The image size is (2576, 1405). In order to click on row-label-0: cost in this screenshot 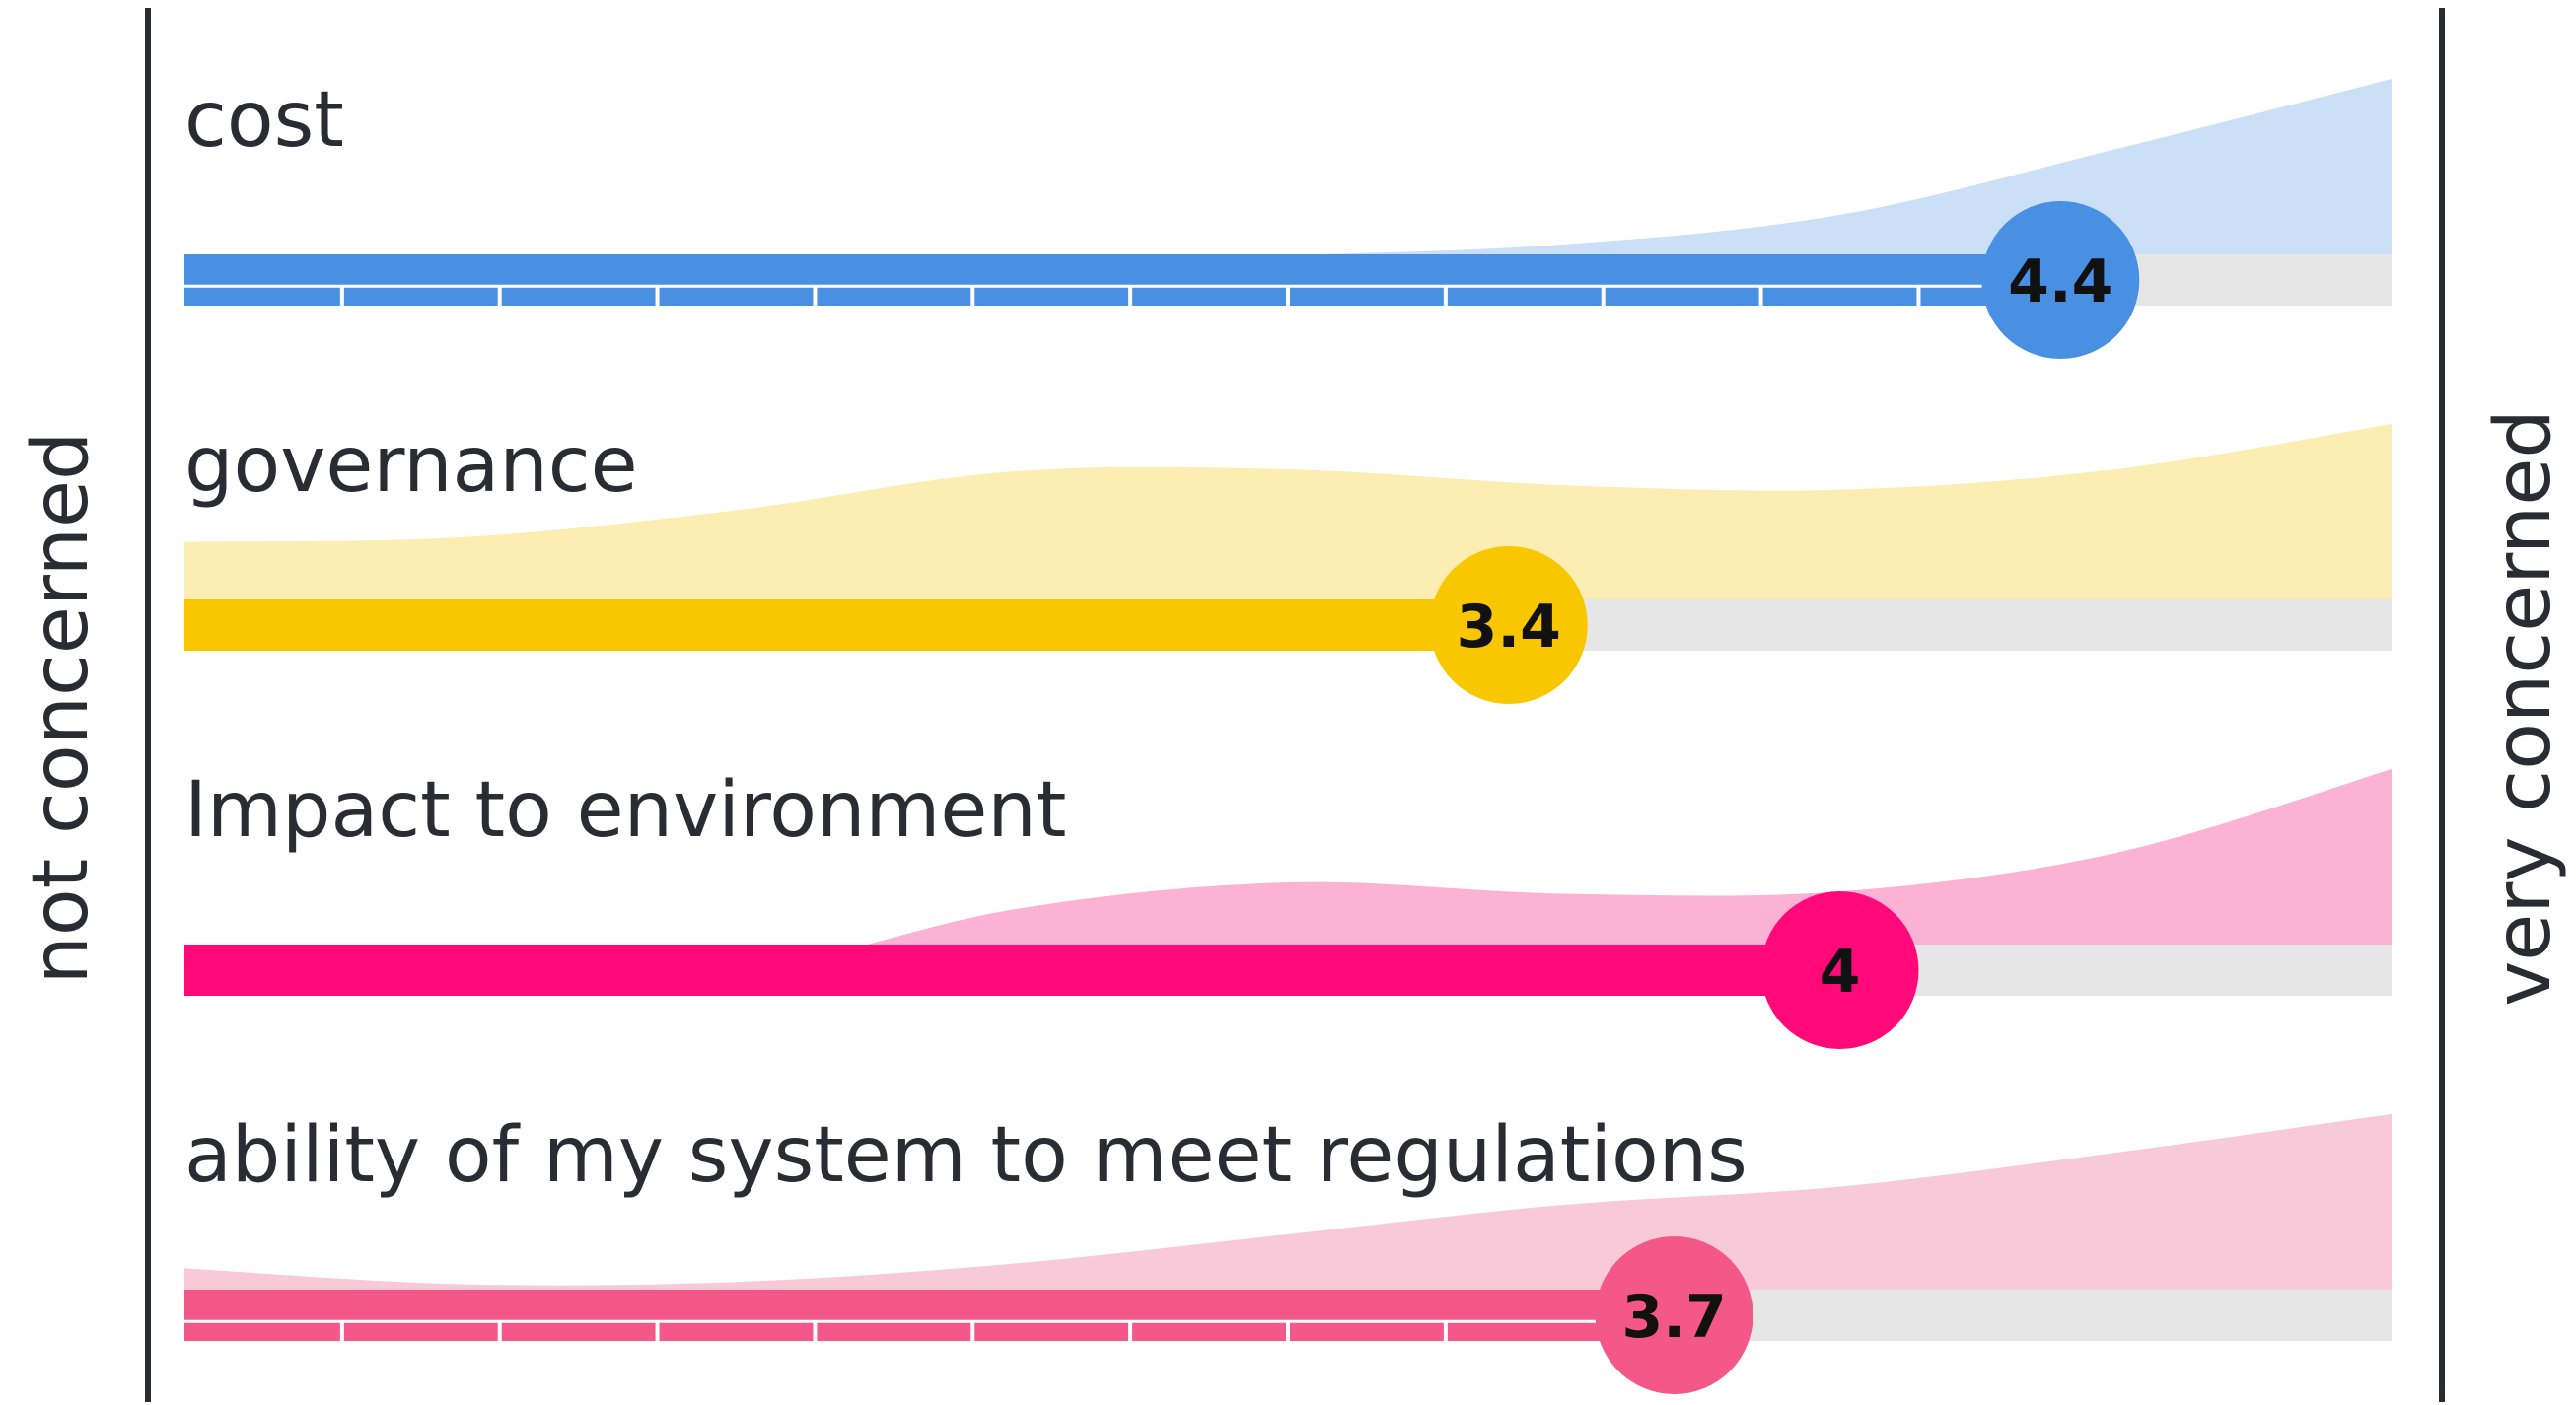, I will do `click(264, 120)`.